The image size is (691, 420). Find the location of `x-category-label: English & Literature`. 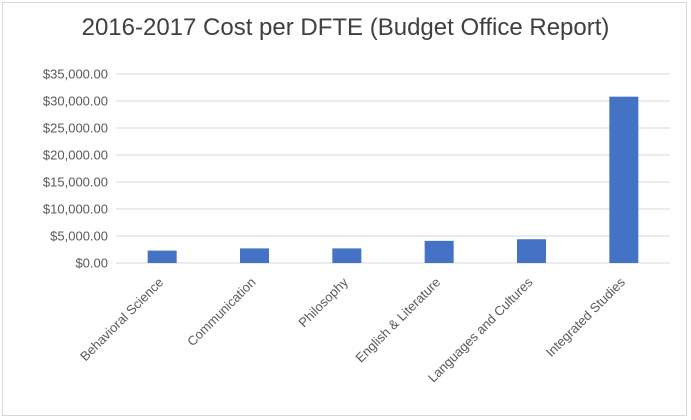

x-category-label: English & Literature is located at coordinates (397, 320).